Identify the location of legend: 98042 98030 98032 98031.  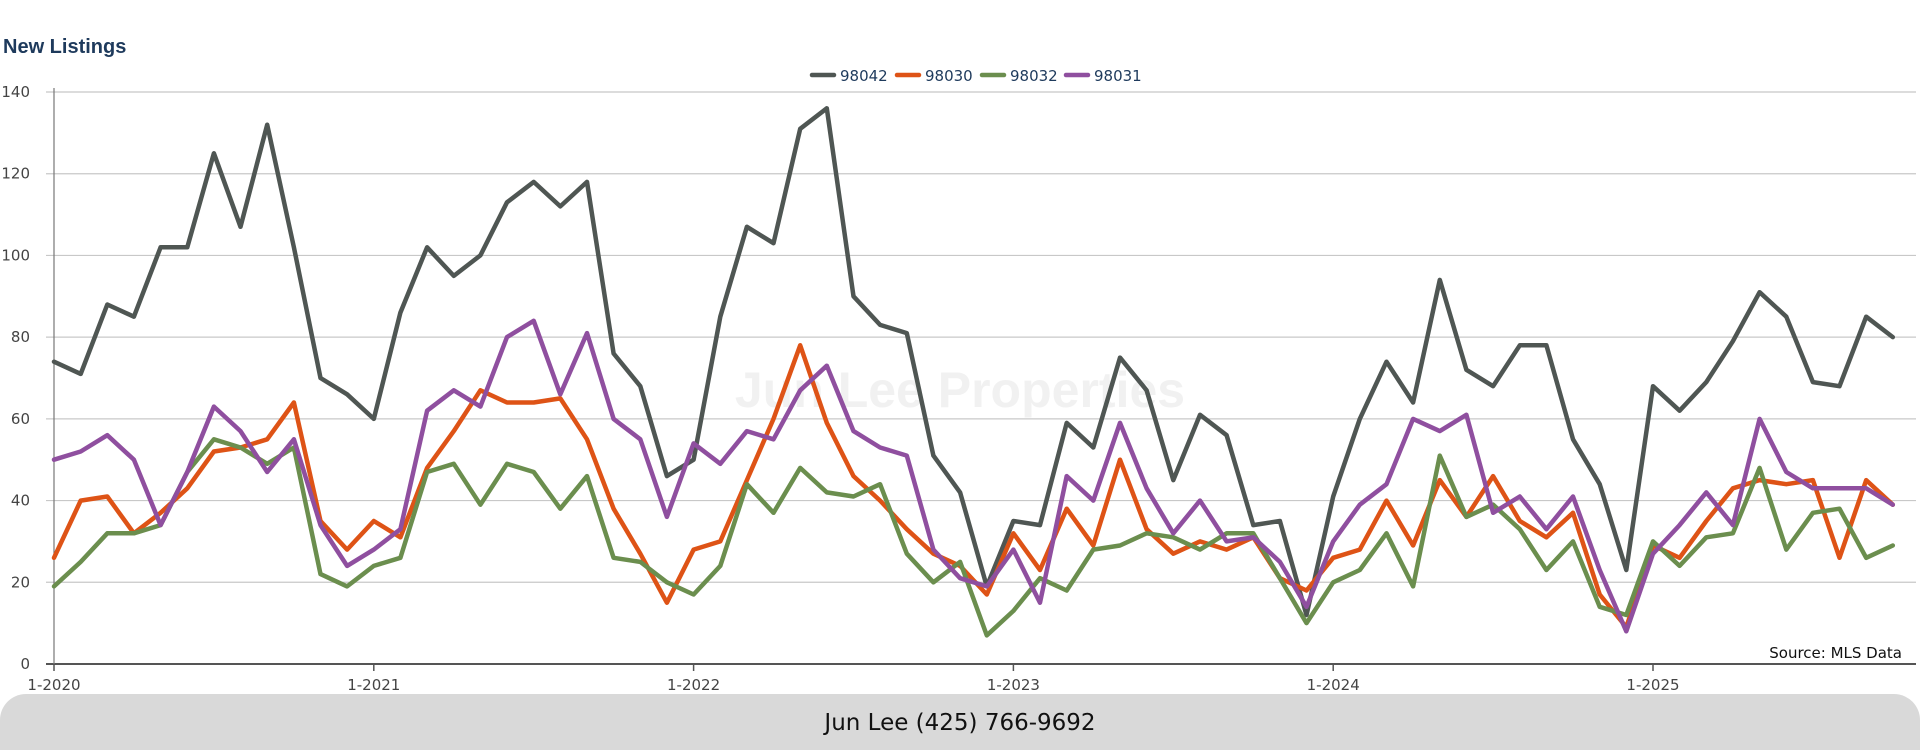
(975, 76).